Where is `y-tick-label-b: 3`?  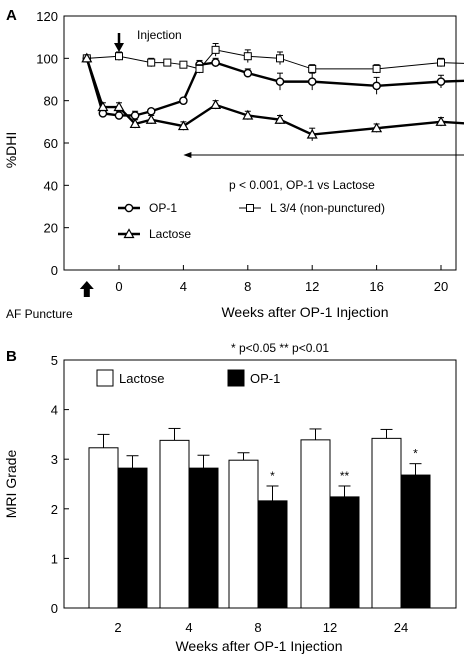 y-tick-label-b: 3 is located at coordinates (54, 459).